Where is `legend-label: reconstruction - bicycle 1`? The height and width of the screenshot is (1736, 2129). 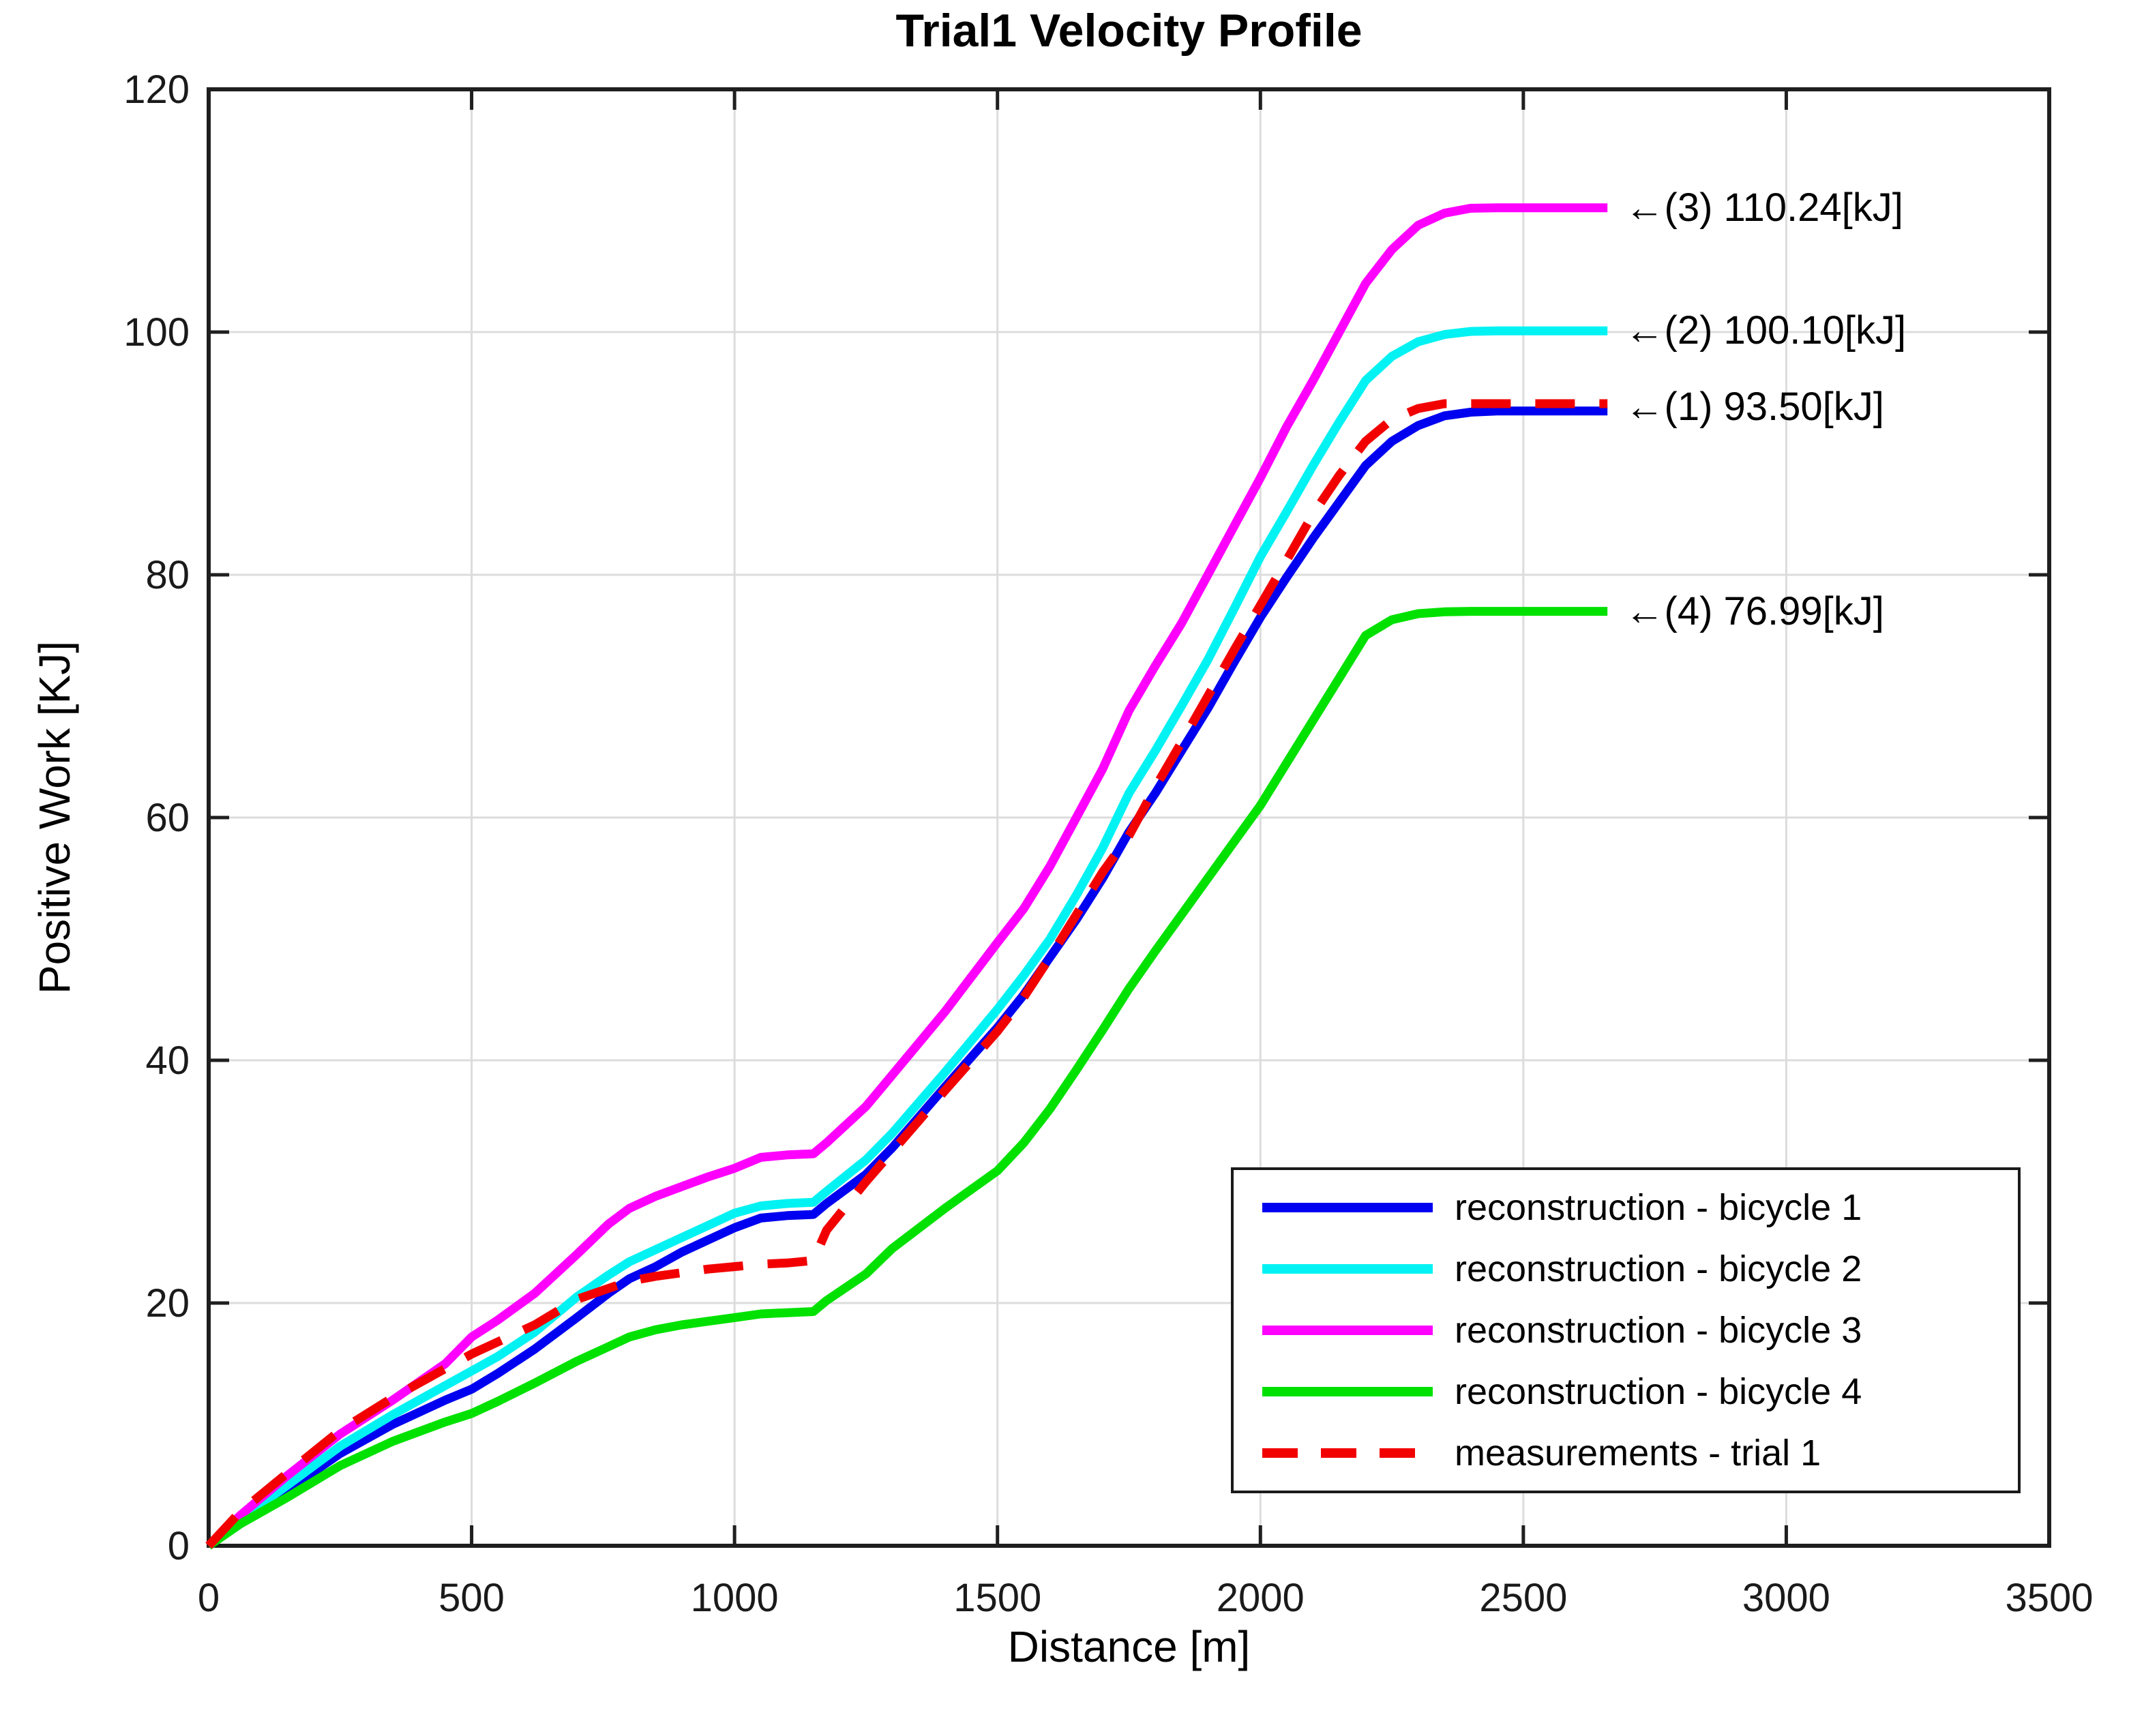 legend-label: reconstruction - bicycle 1 is located at coordinates (1658, 1207).